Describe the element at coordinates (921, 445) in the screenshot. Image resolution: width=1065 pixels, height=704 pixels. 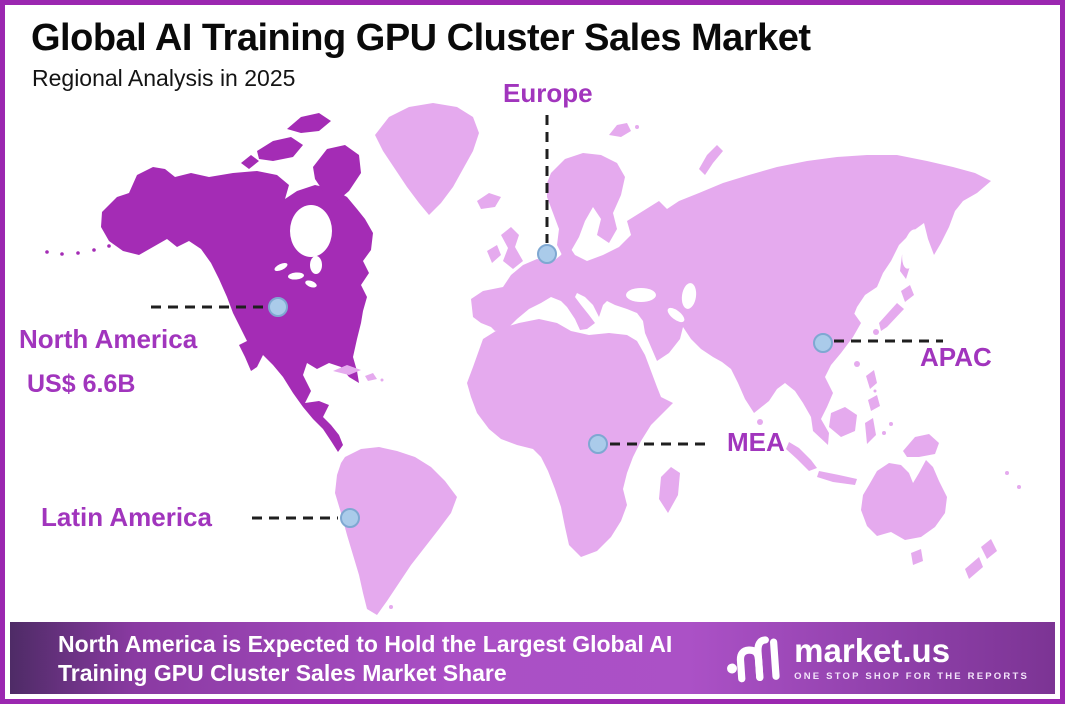
I see `new-guinea` at that location.